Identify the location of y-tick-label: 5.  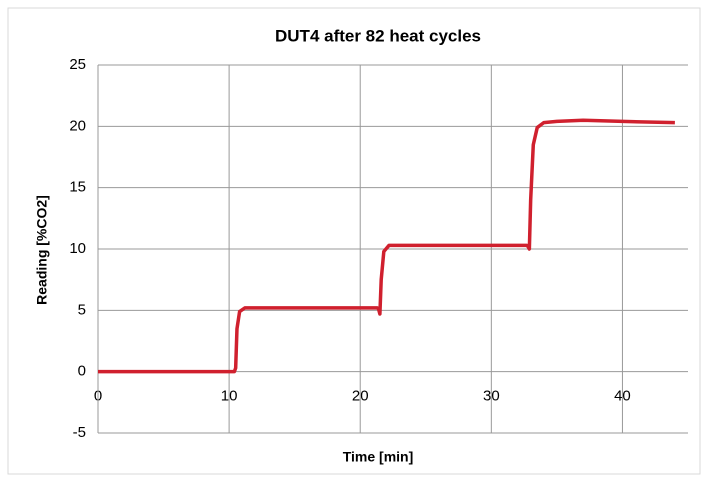
(82, 309).